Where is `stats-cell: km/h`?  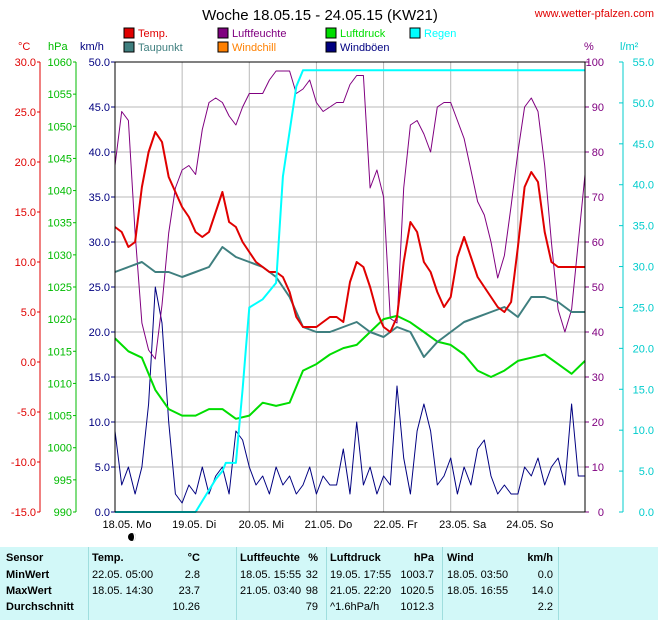
stats-cell: km/h is located at coordinates (540, 558).